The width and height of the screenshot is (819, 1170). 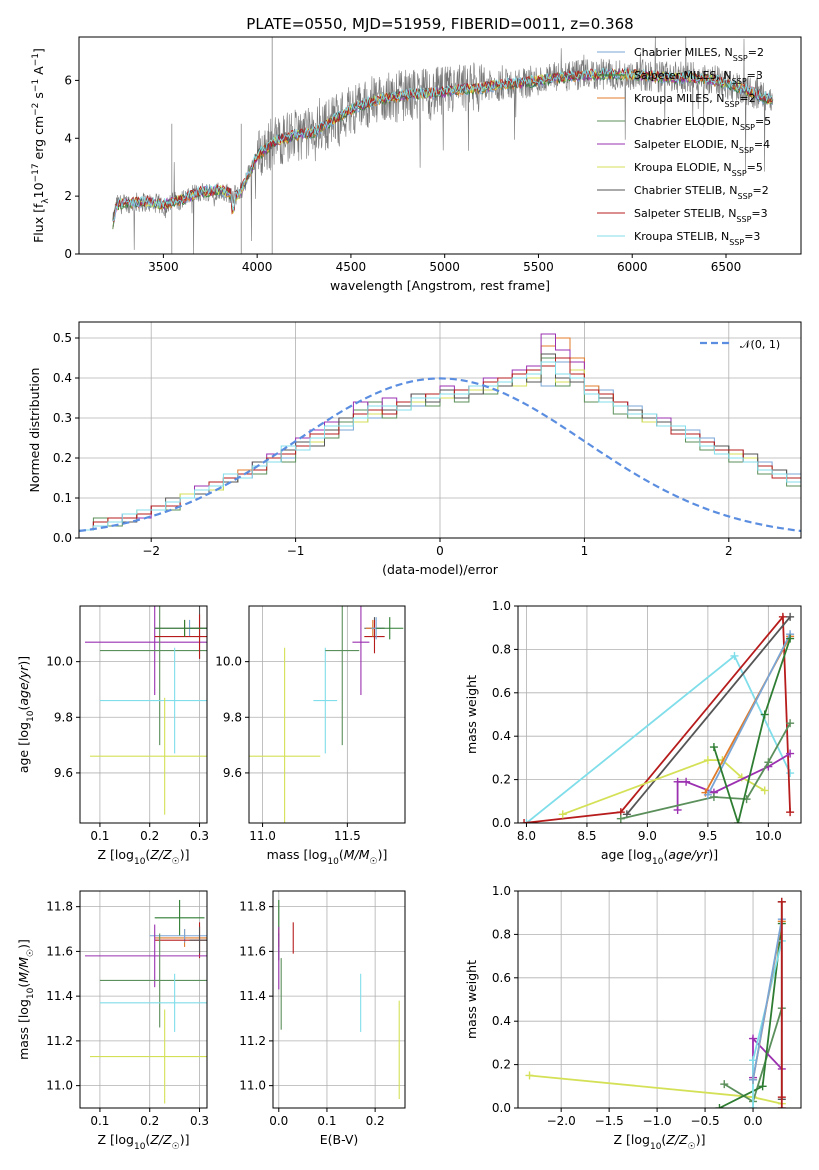 I want to click on y-tick-label: 6, so click(x=68, y=80).